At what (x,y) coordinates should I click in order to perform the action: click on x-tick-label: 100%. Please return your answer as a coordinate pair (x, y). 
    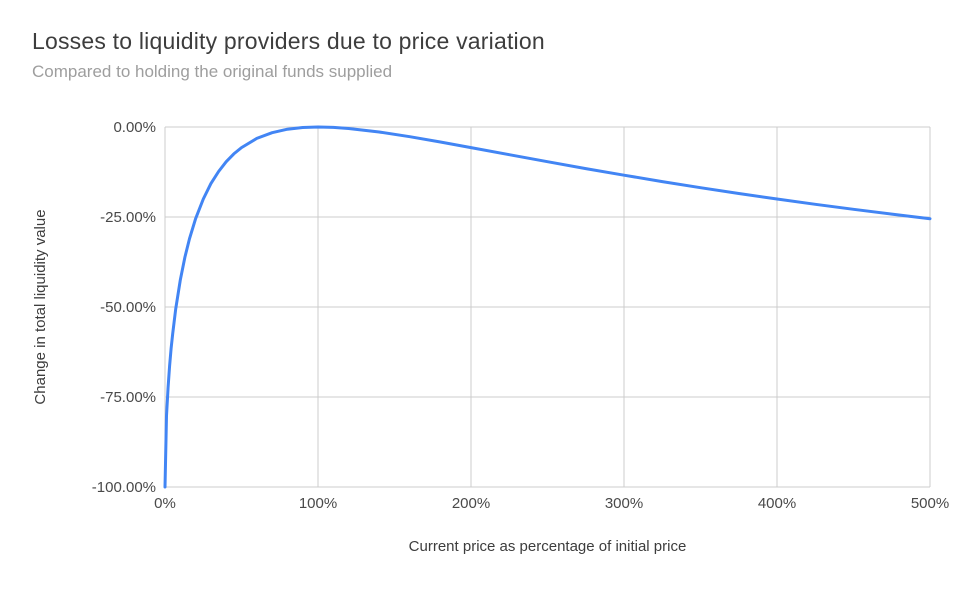
    Looking at the image, I should click on (318, 503).